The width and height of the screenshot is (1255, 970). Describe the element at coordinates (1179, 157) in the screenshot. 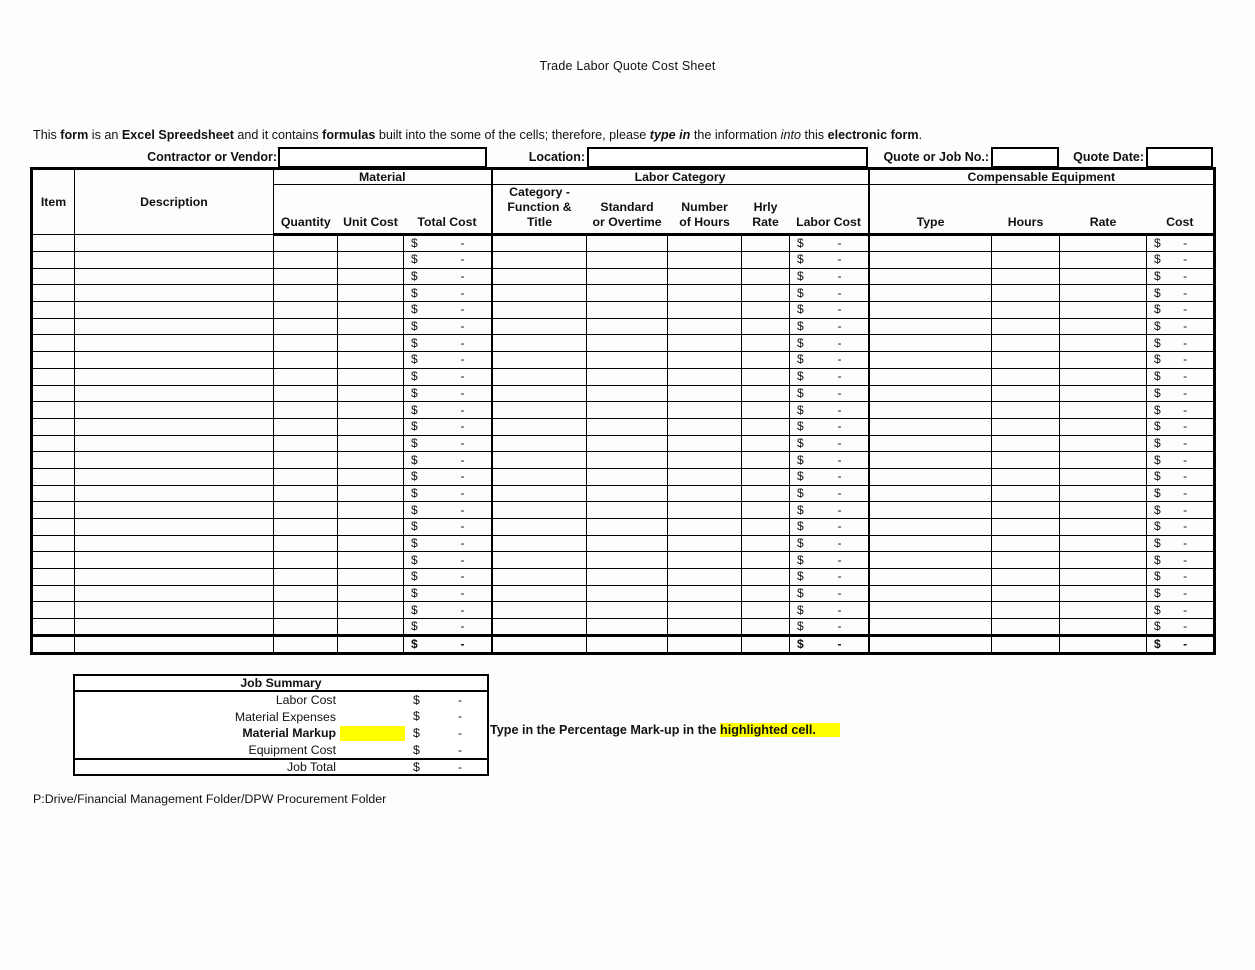

I see `quote-date-input` at that location.